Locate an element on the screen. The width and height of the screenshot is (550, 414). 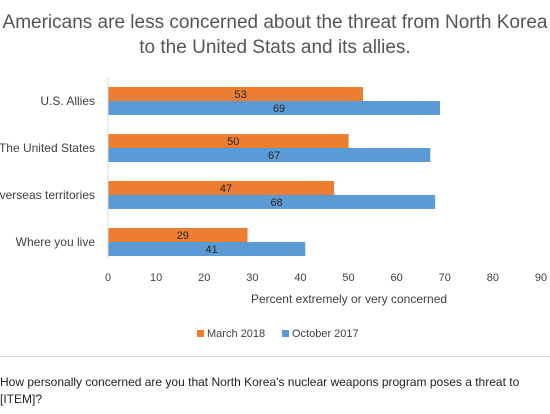
category-label: U.S. Allies is located at coordinates (67, 101).